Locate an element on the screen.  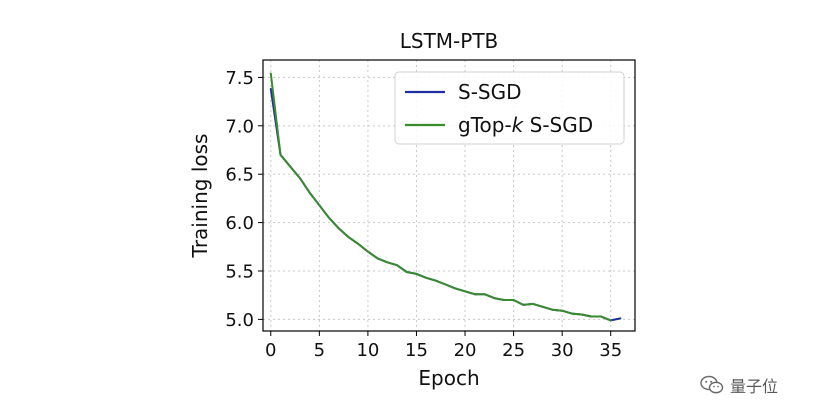
legend: S-SGD gTop-k S-SGD is located at coordinates (509, 108).